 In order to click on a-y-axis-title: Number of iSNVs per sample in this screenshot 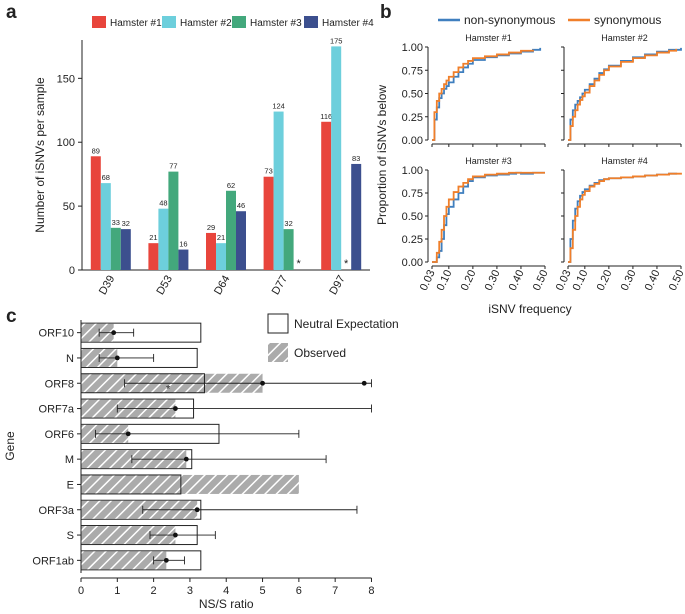, I will do `click(40, 155)`.